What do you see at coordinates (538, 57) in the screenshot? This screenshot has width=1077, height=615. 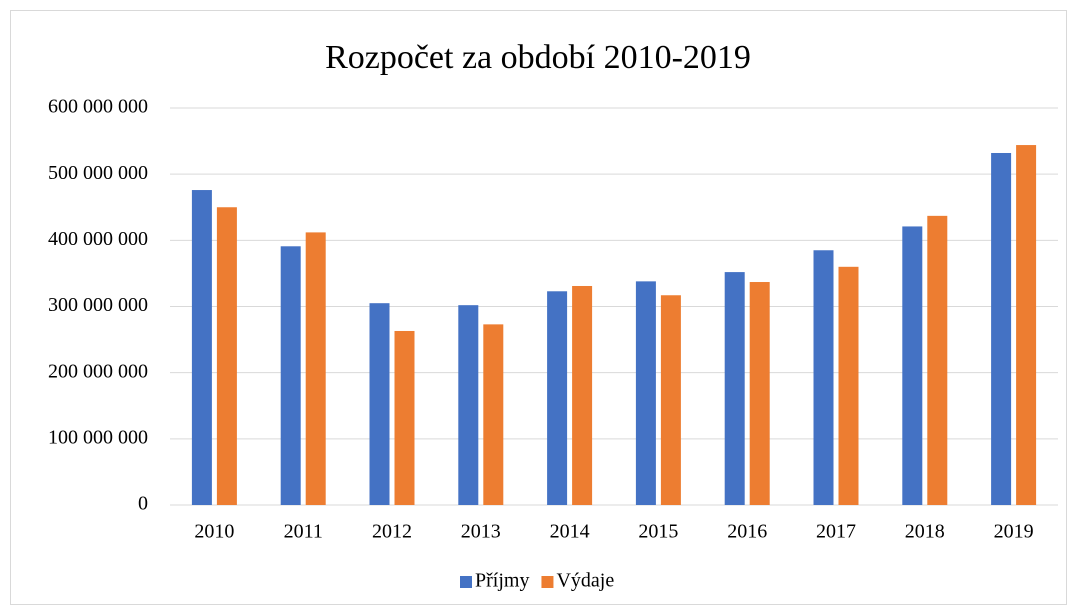 I see `chart-title: Rozpočet za období 2010-2019` at bounding box center [538, 57].